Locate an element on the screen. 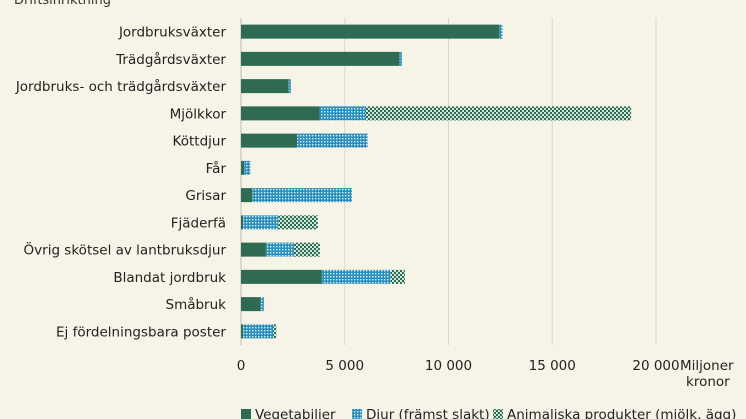  x-tick-label: 0 is located at coordinates (241, 366).